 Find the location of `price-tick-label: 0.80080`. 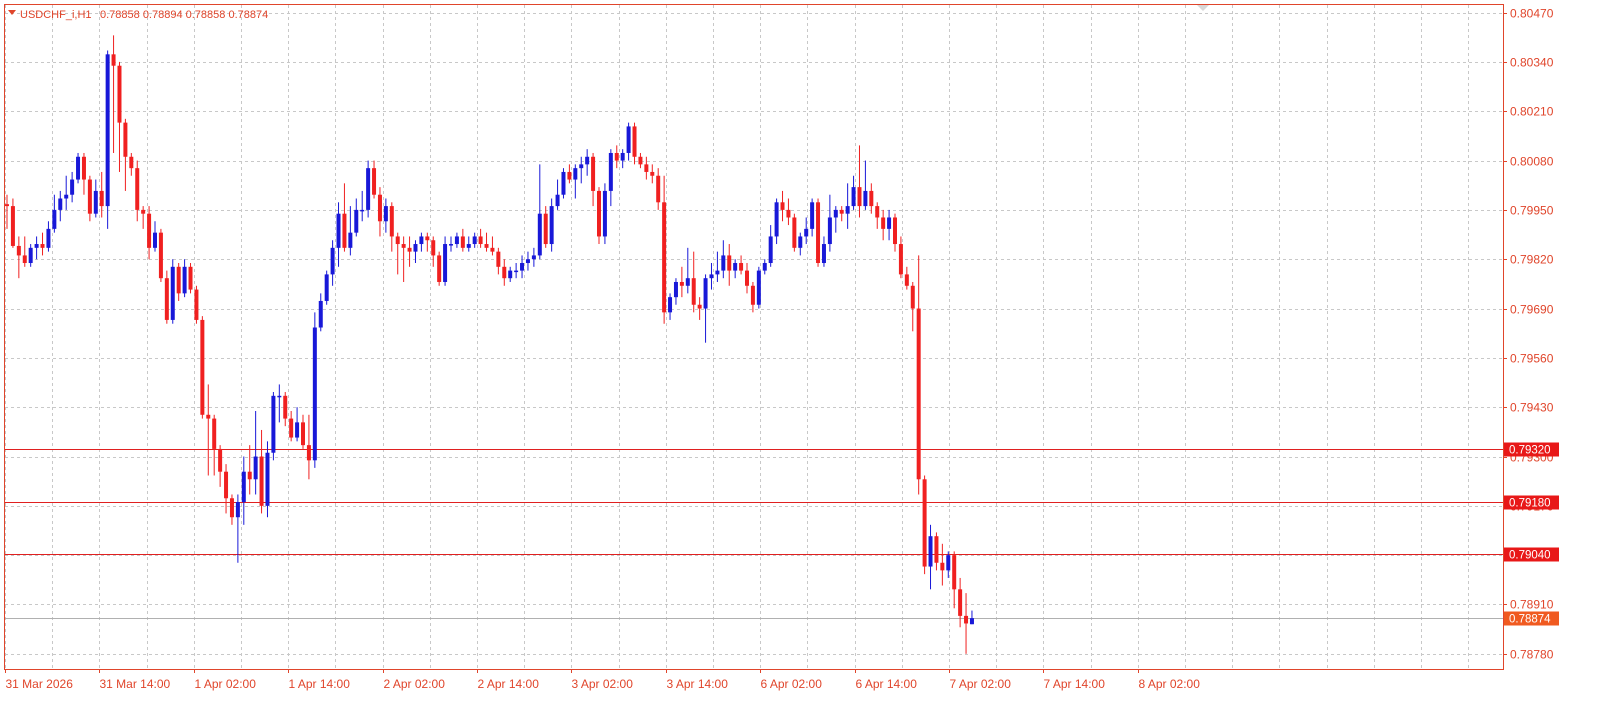

price-tick-label: 0.80080 is located at coordinates (1532, 162).